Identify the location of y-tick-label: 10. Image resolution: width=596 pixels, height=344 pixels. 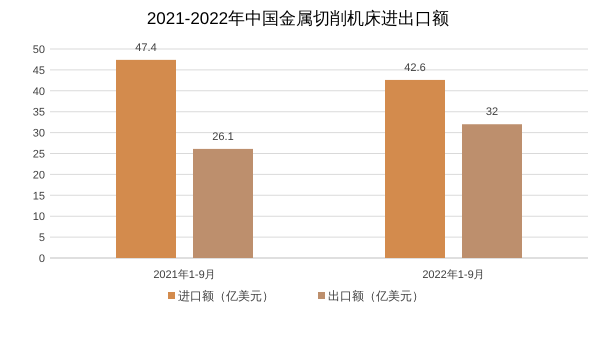
(38, 217).